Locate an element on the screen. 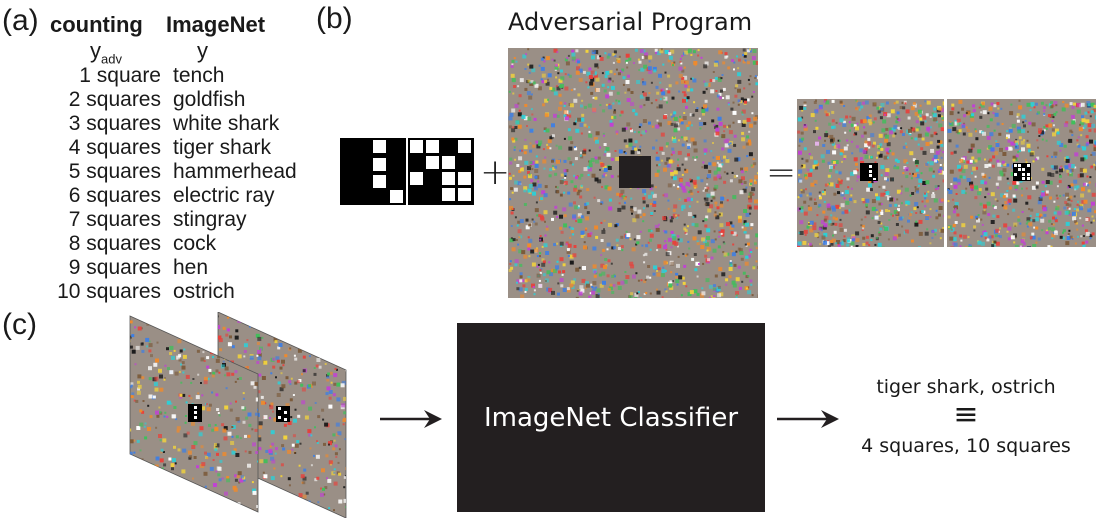 The height and width of the screenshot is (520, 1096). imagenet-class-label: hammerhead is located at coordinates (235, 171).